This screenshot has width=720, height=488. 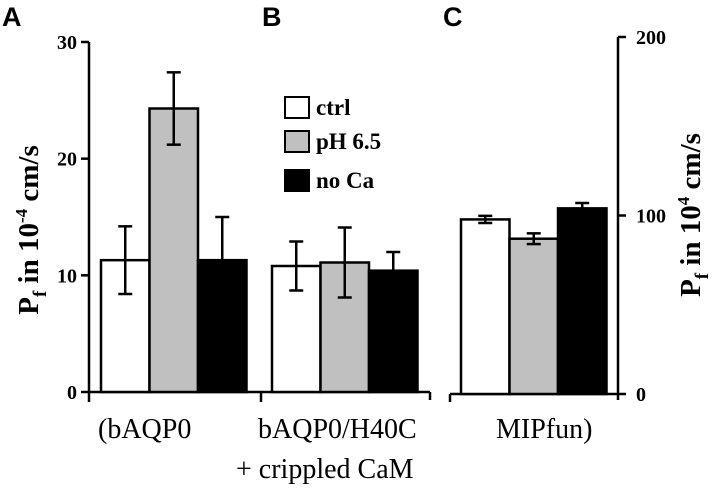 I want to click on y-tick-label-left: 0, so click(x=72, y=393).